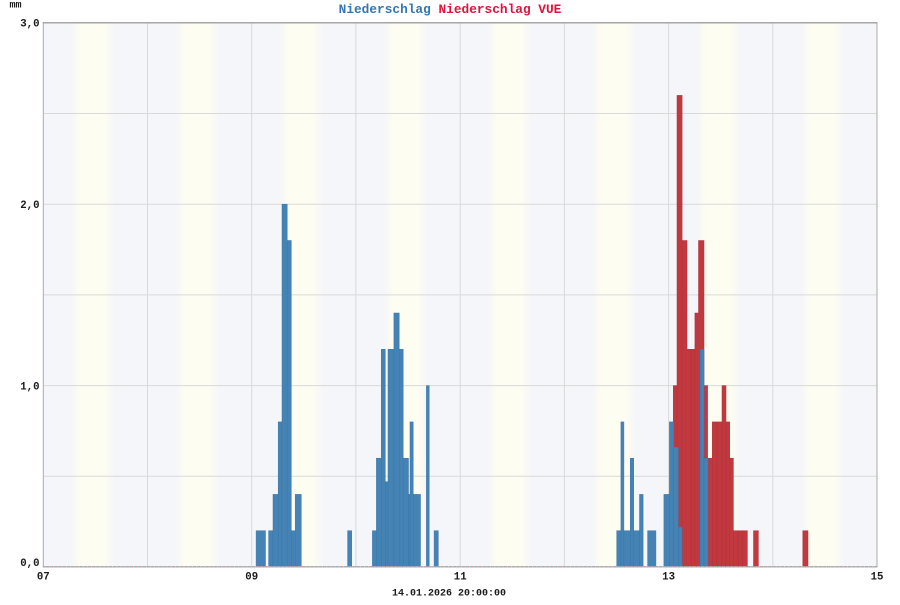 This screenshot has width=900, height=605. I want to click on svg-text: 3,0, so click(29, 25).